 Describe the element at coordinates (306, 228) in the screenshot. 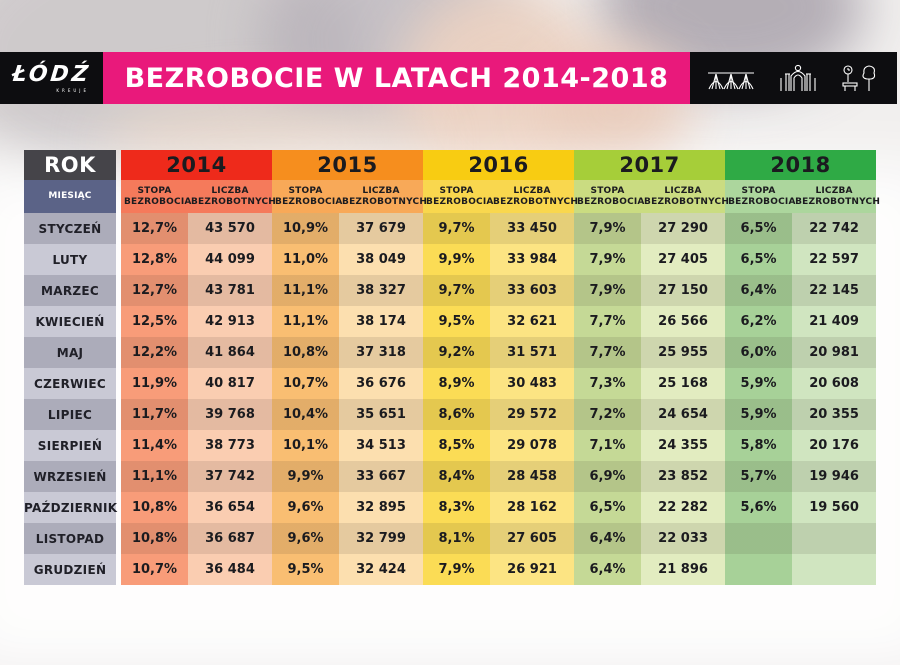

I see `stopa-value-cell: 10,9%` at that location.